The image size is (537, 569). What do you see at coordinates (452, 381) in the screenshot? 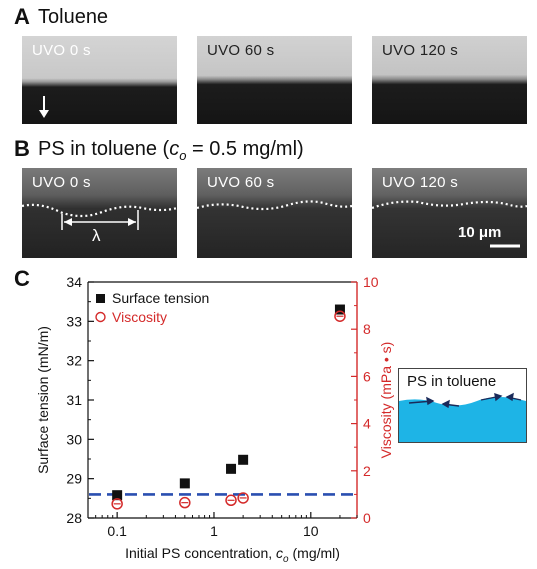
I see `inset-title: PS in toluene` at bounding box center [452, 381].